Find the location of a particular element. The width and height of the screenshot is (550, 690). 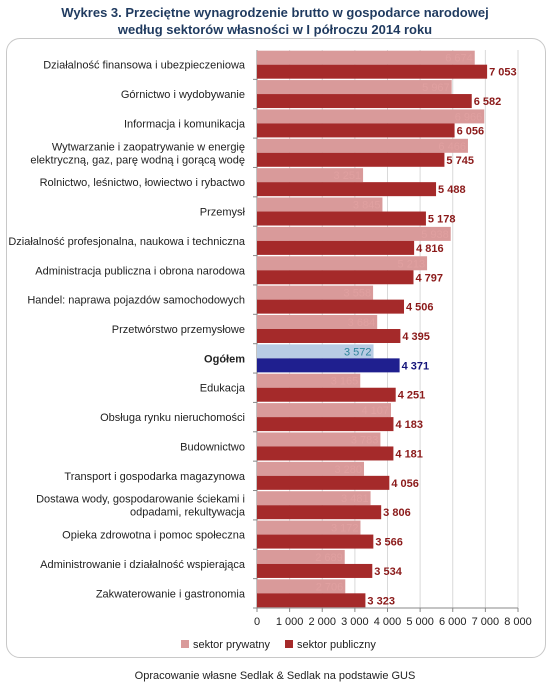

data-label-sektor-publiczny: 4 371 is located at coordinates (416, 366).